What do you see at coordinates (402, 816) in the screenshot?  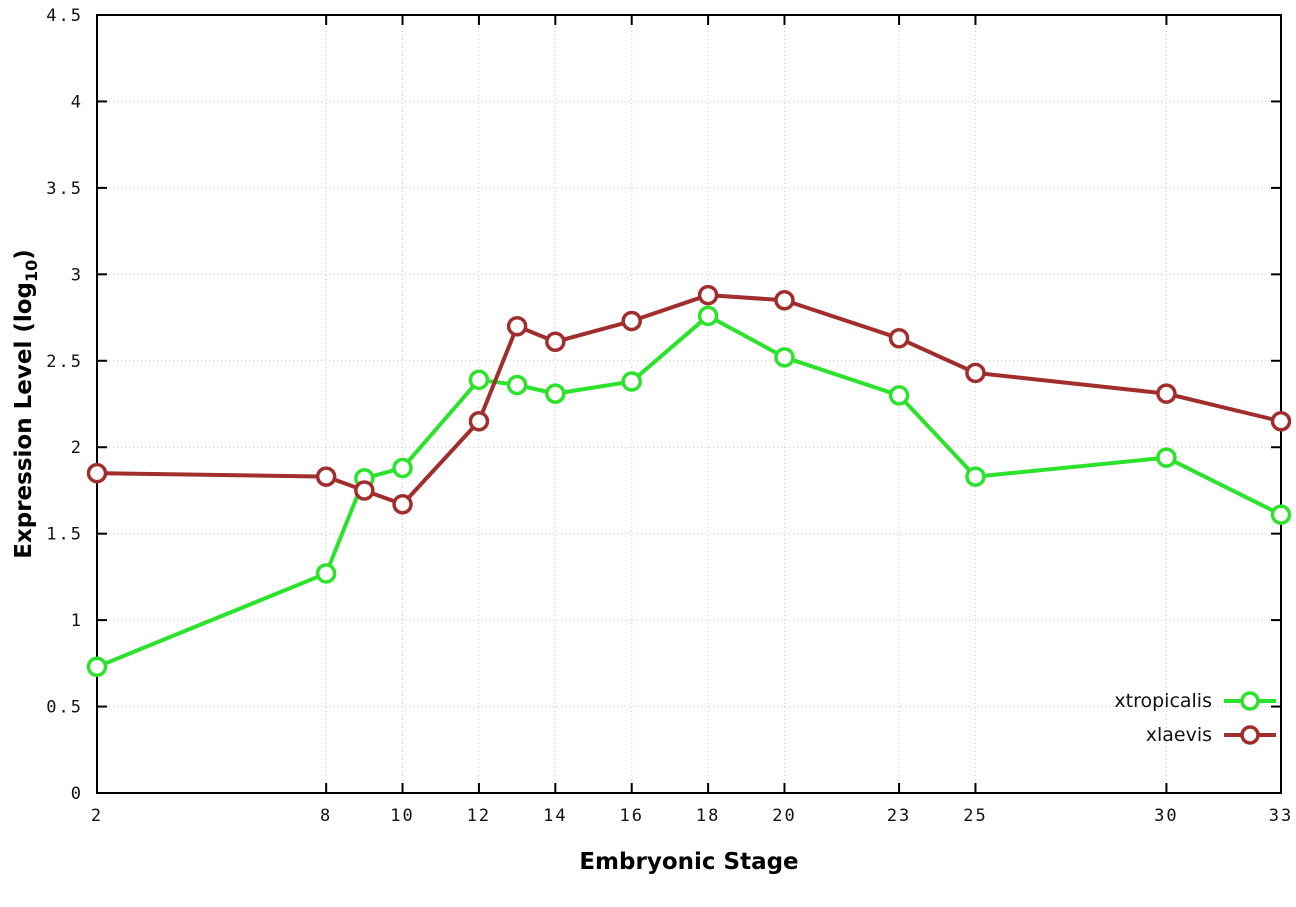 I see `x-tick-label: 10` at bounding box center [402, 816].